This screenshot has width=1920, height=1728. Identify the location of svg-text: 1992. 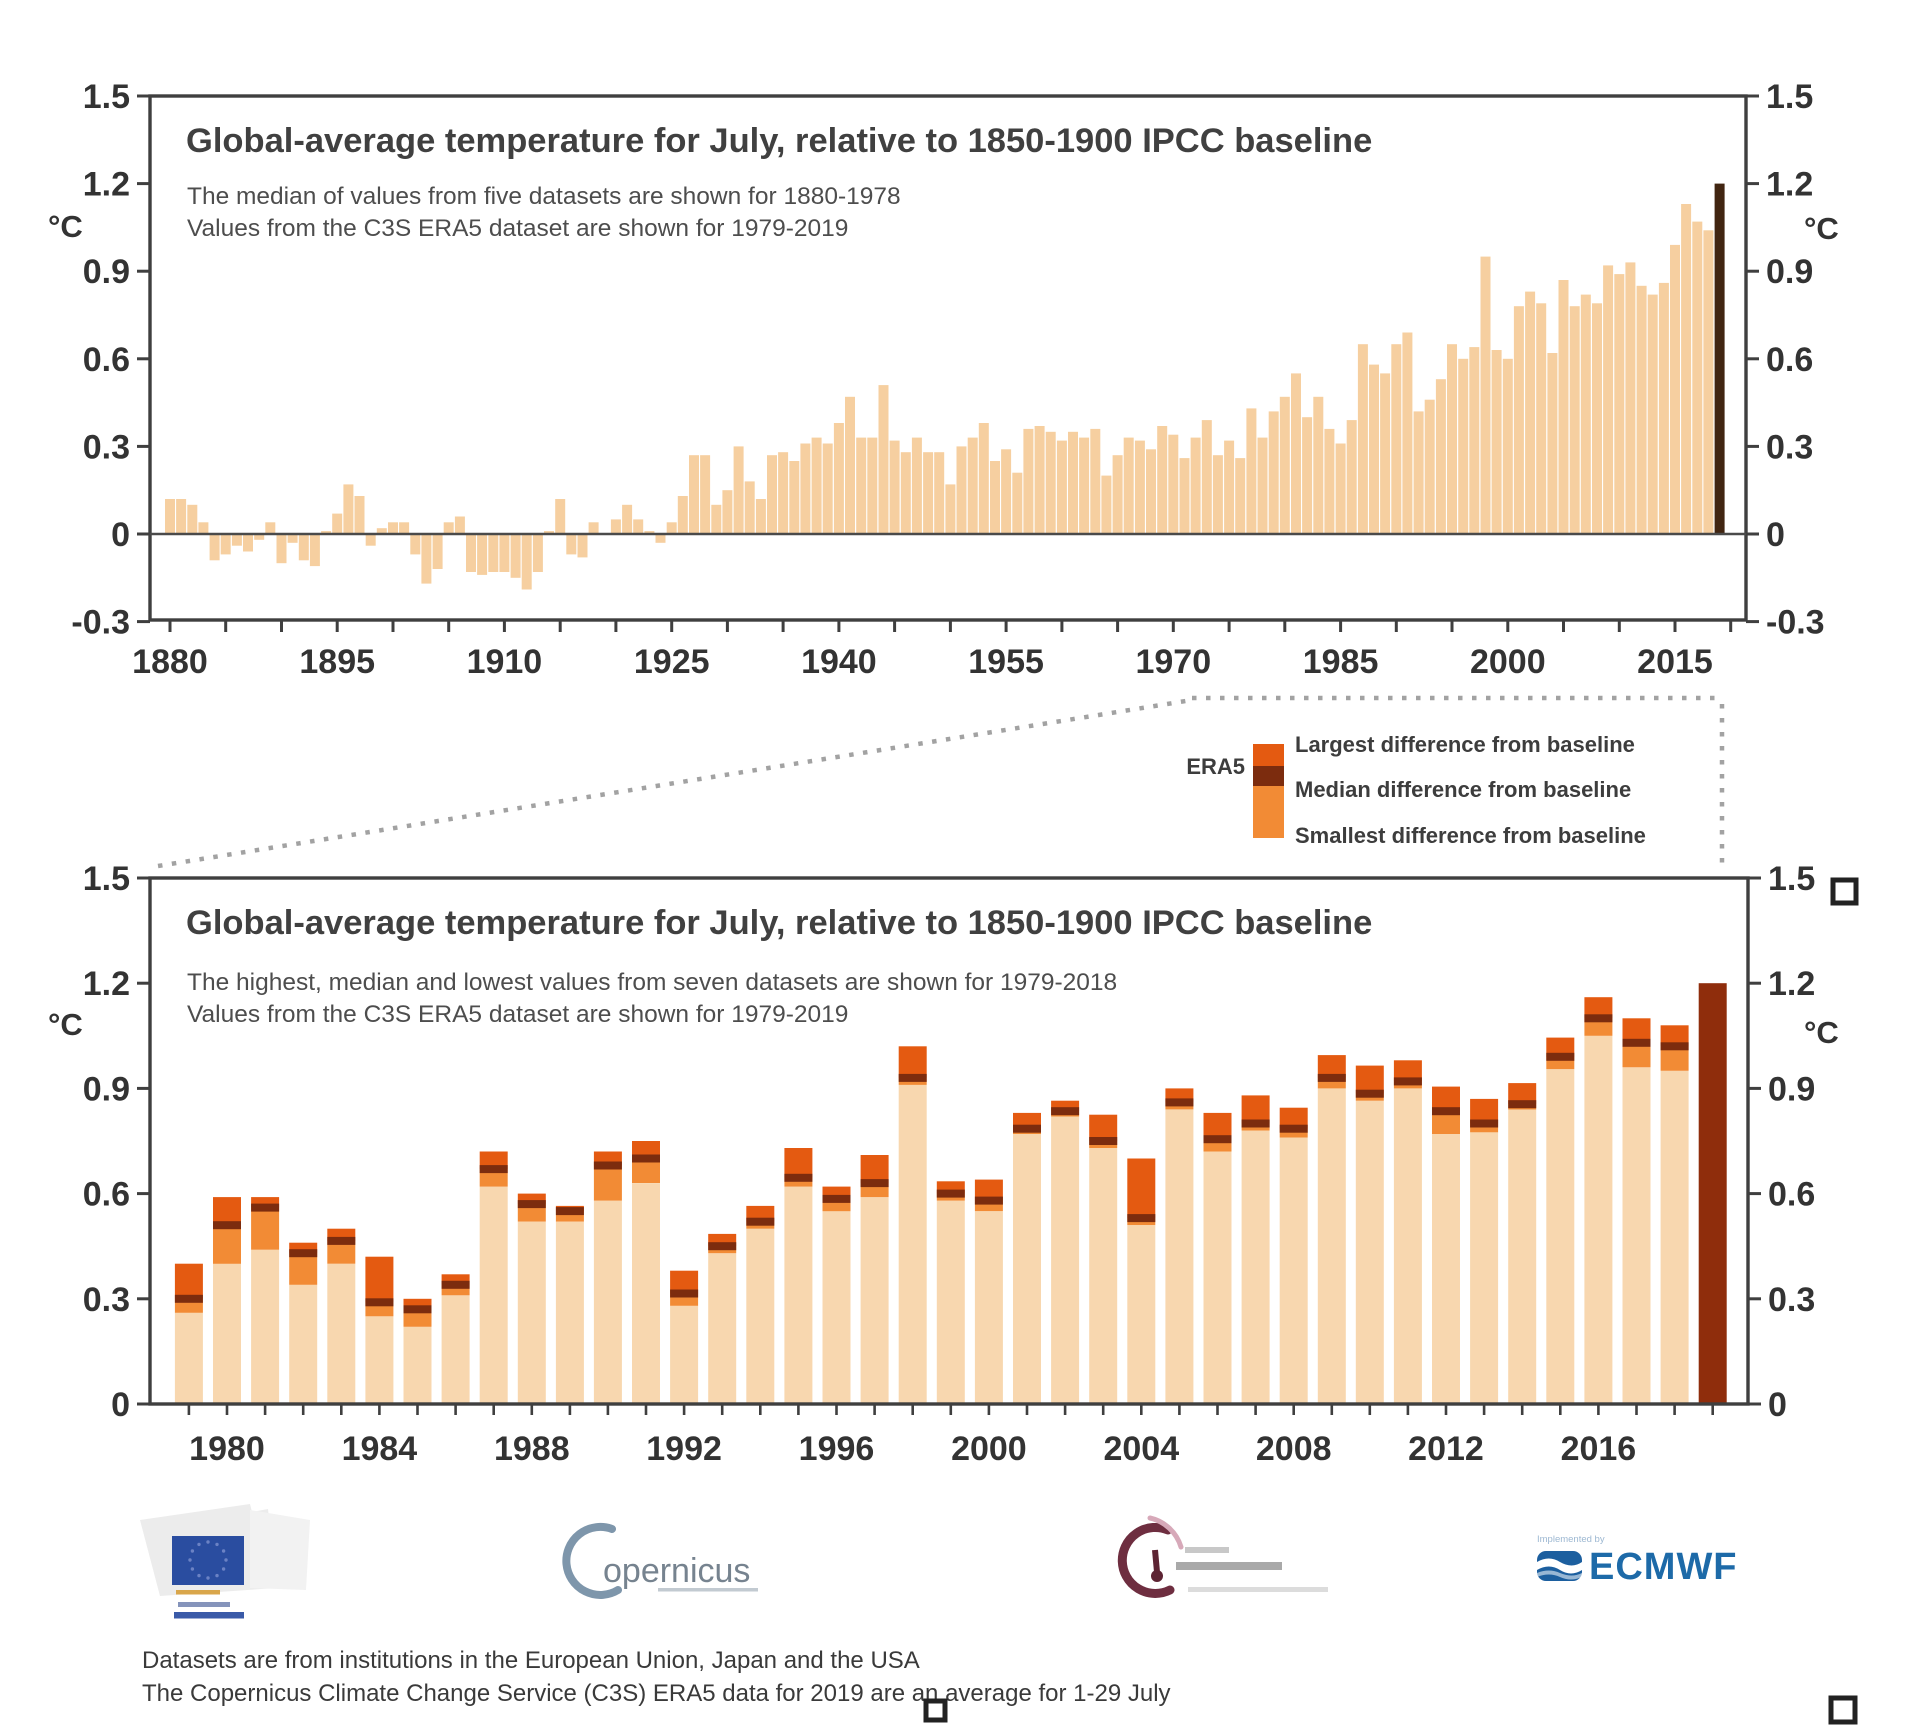
(684, 1449).